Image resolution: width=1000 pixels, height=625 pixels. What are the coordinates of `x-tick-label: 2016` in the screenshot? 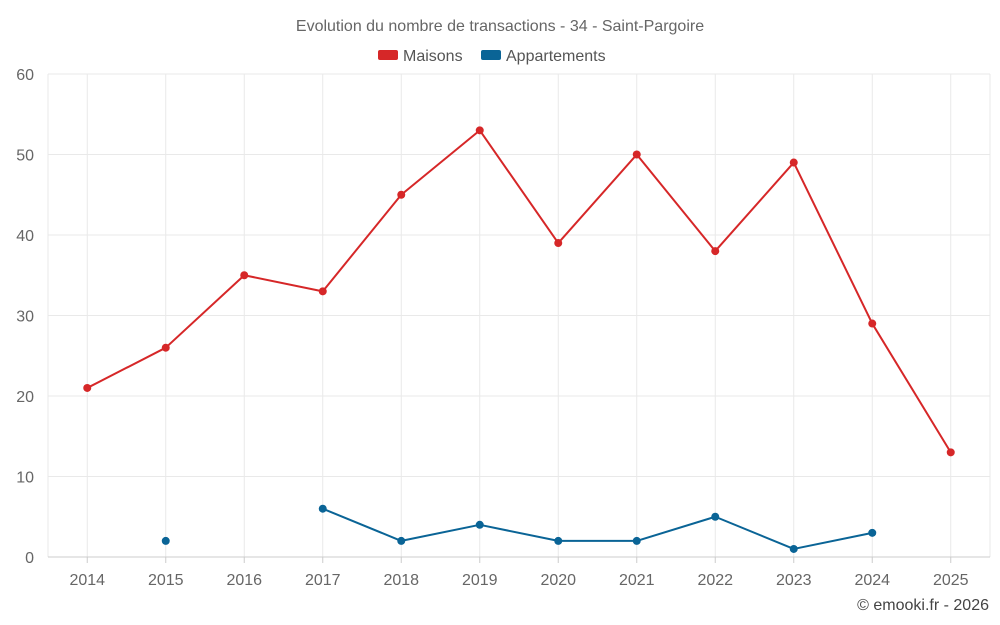 It's located at (244, 580).